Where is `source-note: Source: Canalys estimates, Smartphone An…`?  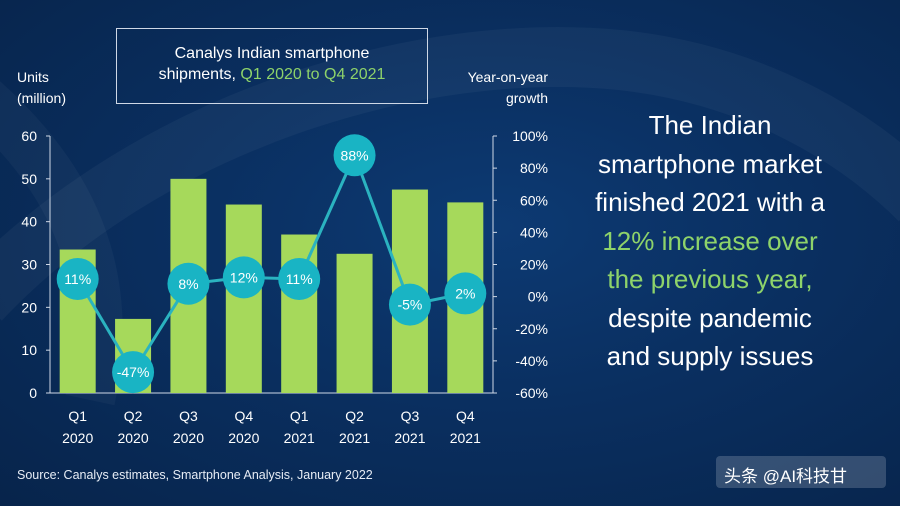
source-note: Source: Canalys estimates, Smartphone An… is located at coordinates (195, 475).